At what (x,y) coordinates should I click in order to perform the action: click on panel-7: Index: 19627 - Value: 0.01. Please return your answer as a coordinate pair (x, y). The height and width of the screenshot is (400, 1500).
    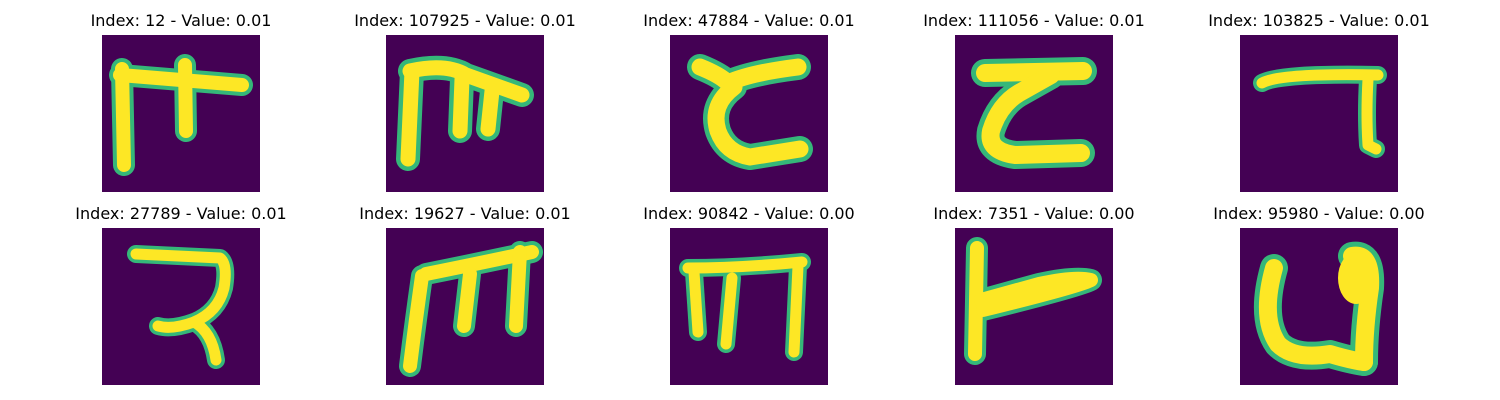
    Looking at the image, I should click on (465, 299).